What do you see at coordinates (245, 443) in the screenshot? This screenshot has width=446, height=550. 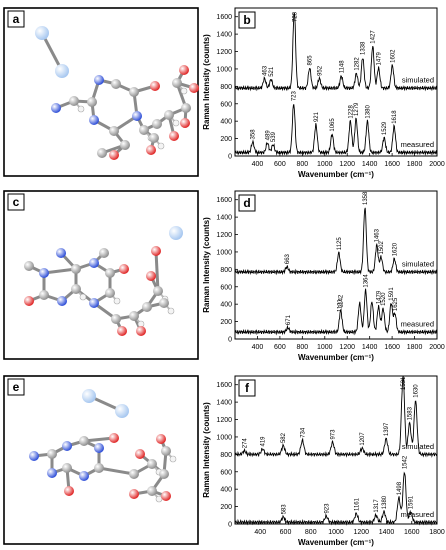 I see `peak-label: 274` at bounding box center [245, 443].